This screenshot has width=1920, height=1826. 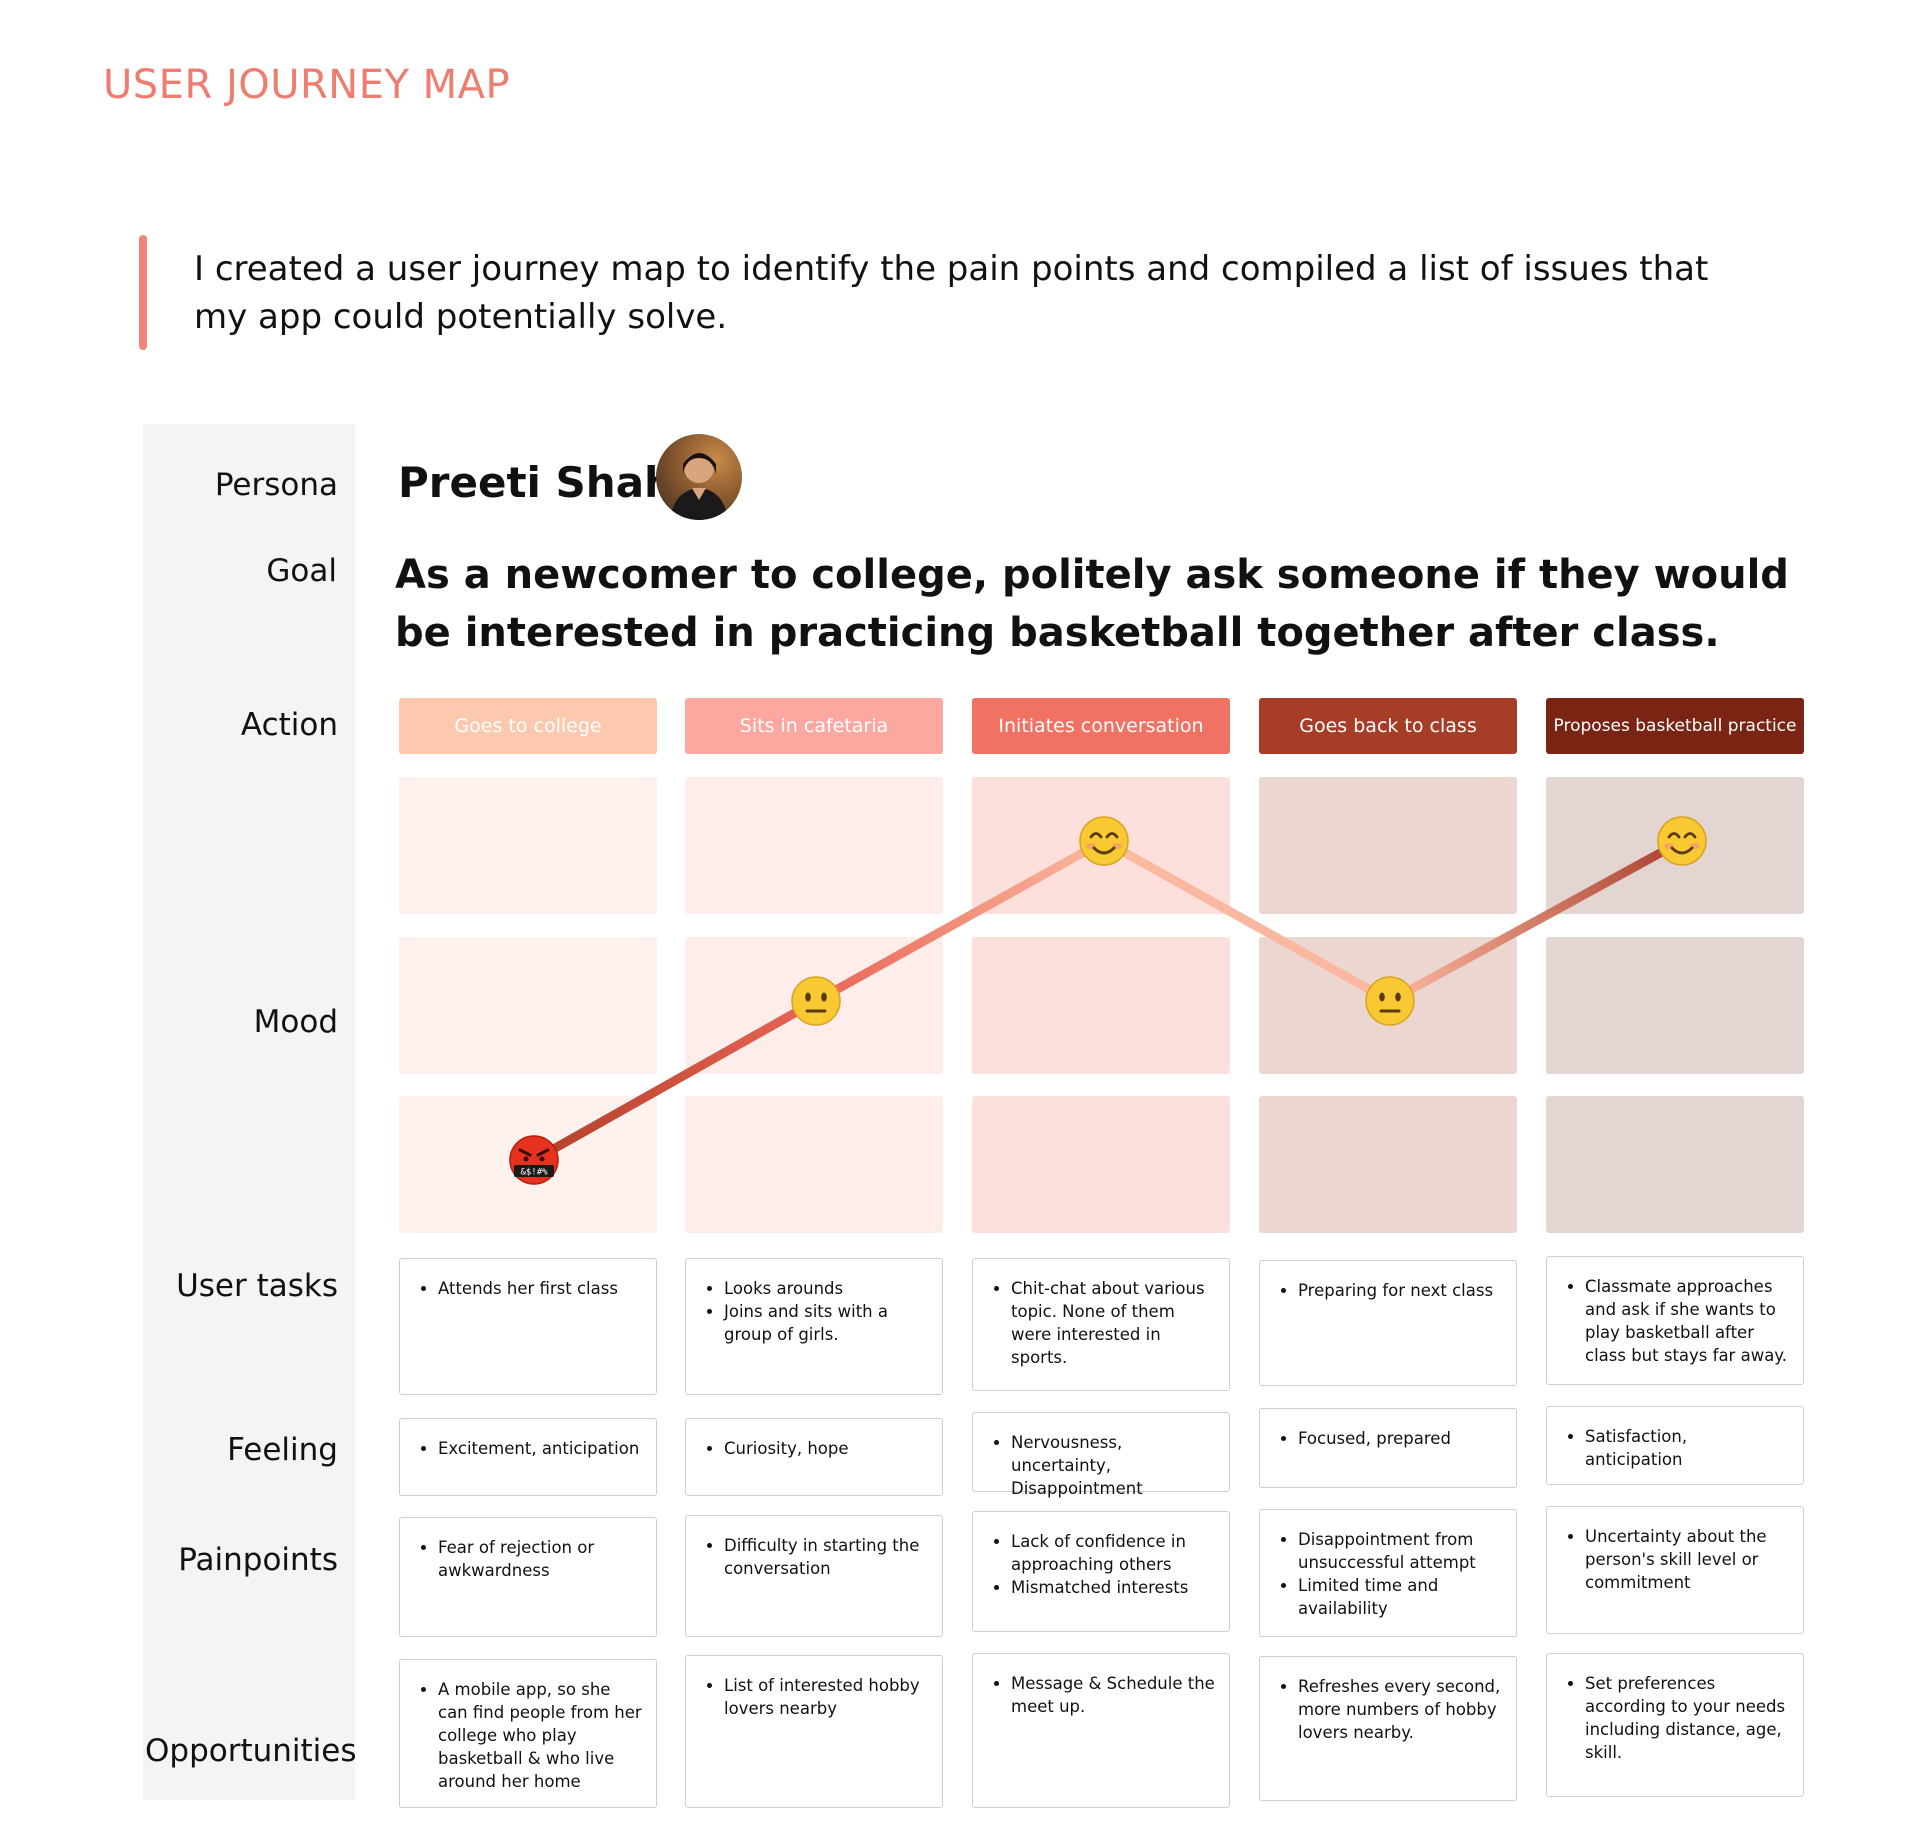 I want to click on label-painpoints: Painpoints, so click(x=258, y=1560).